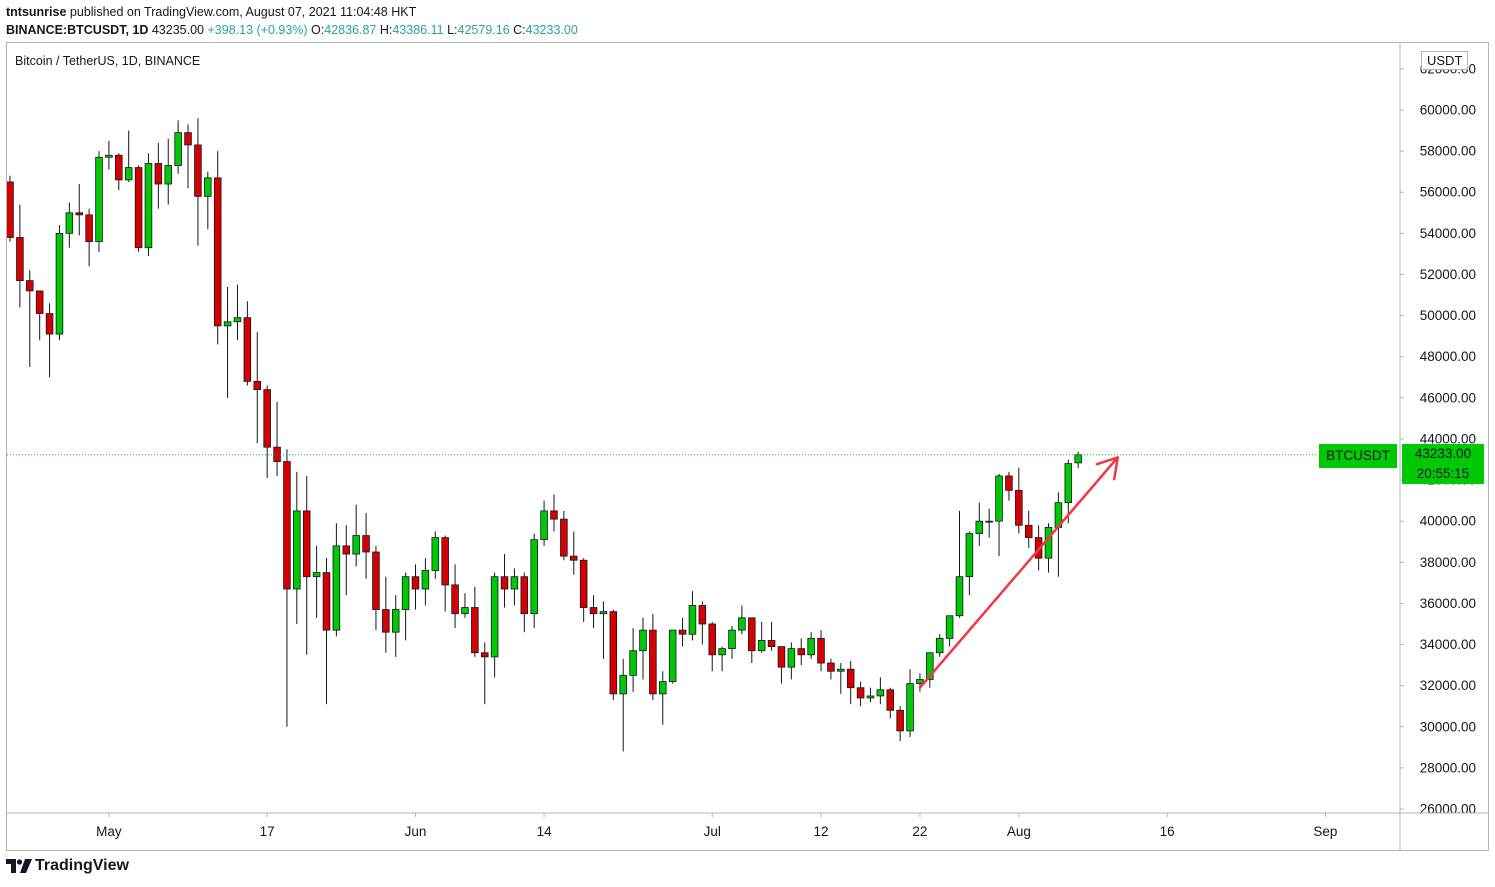  Describe the element at coordinates (1445, 60) in the screenshot. I see `price-unit-badge: USDT` at that location.